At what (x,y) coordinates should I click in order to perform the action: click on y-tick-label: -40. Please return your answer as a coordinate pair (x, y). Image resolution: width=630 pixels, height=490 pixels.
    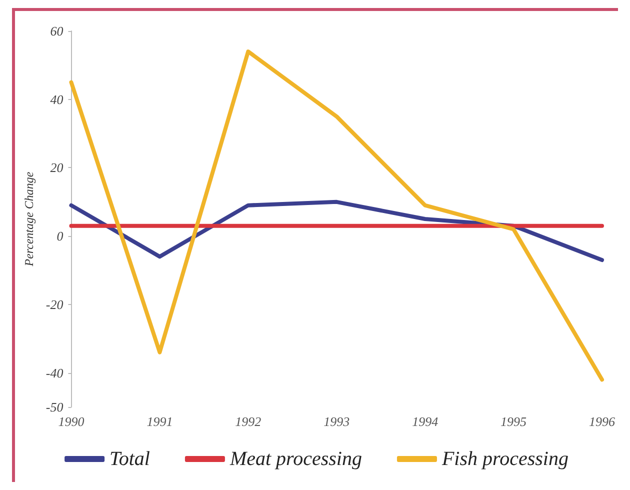
    Looking at the image, I should click on (55, 372).